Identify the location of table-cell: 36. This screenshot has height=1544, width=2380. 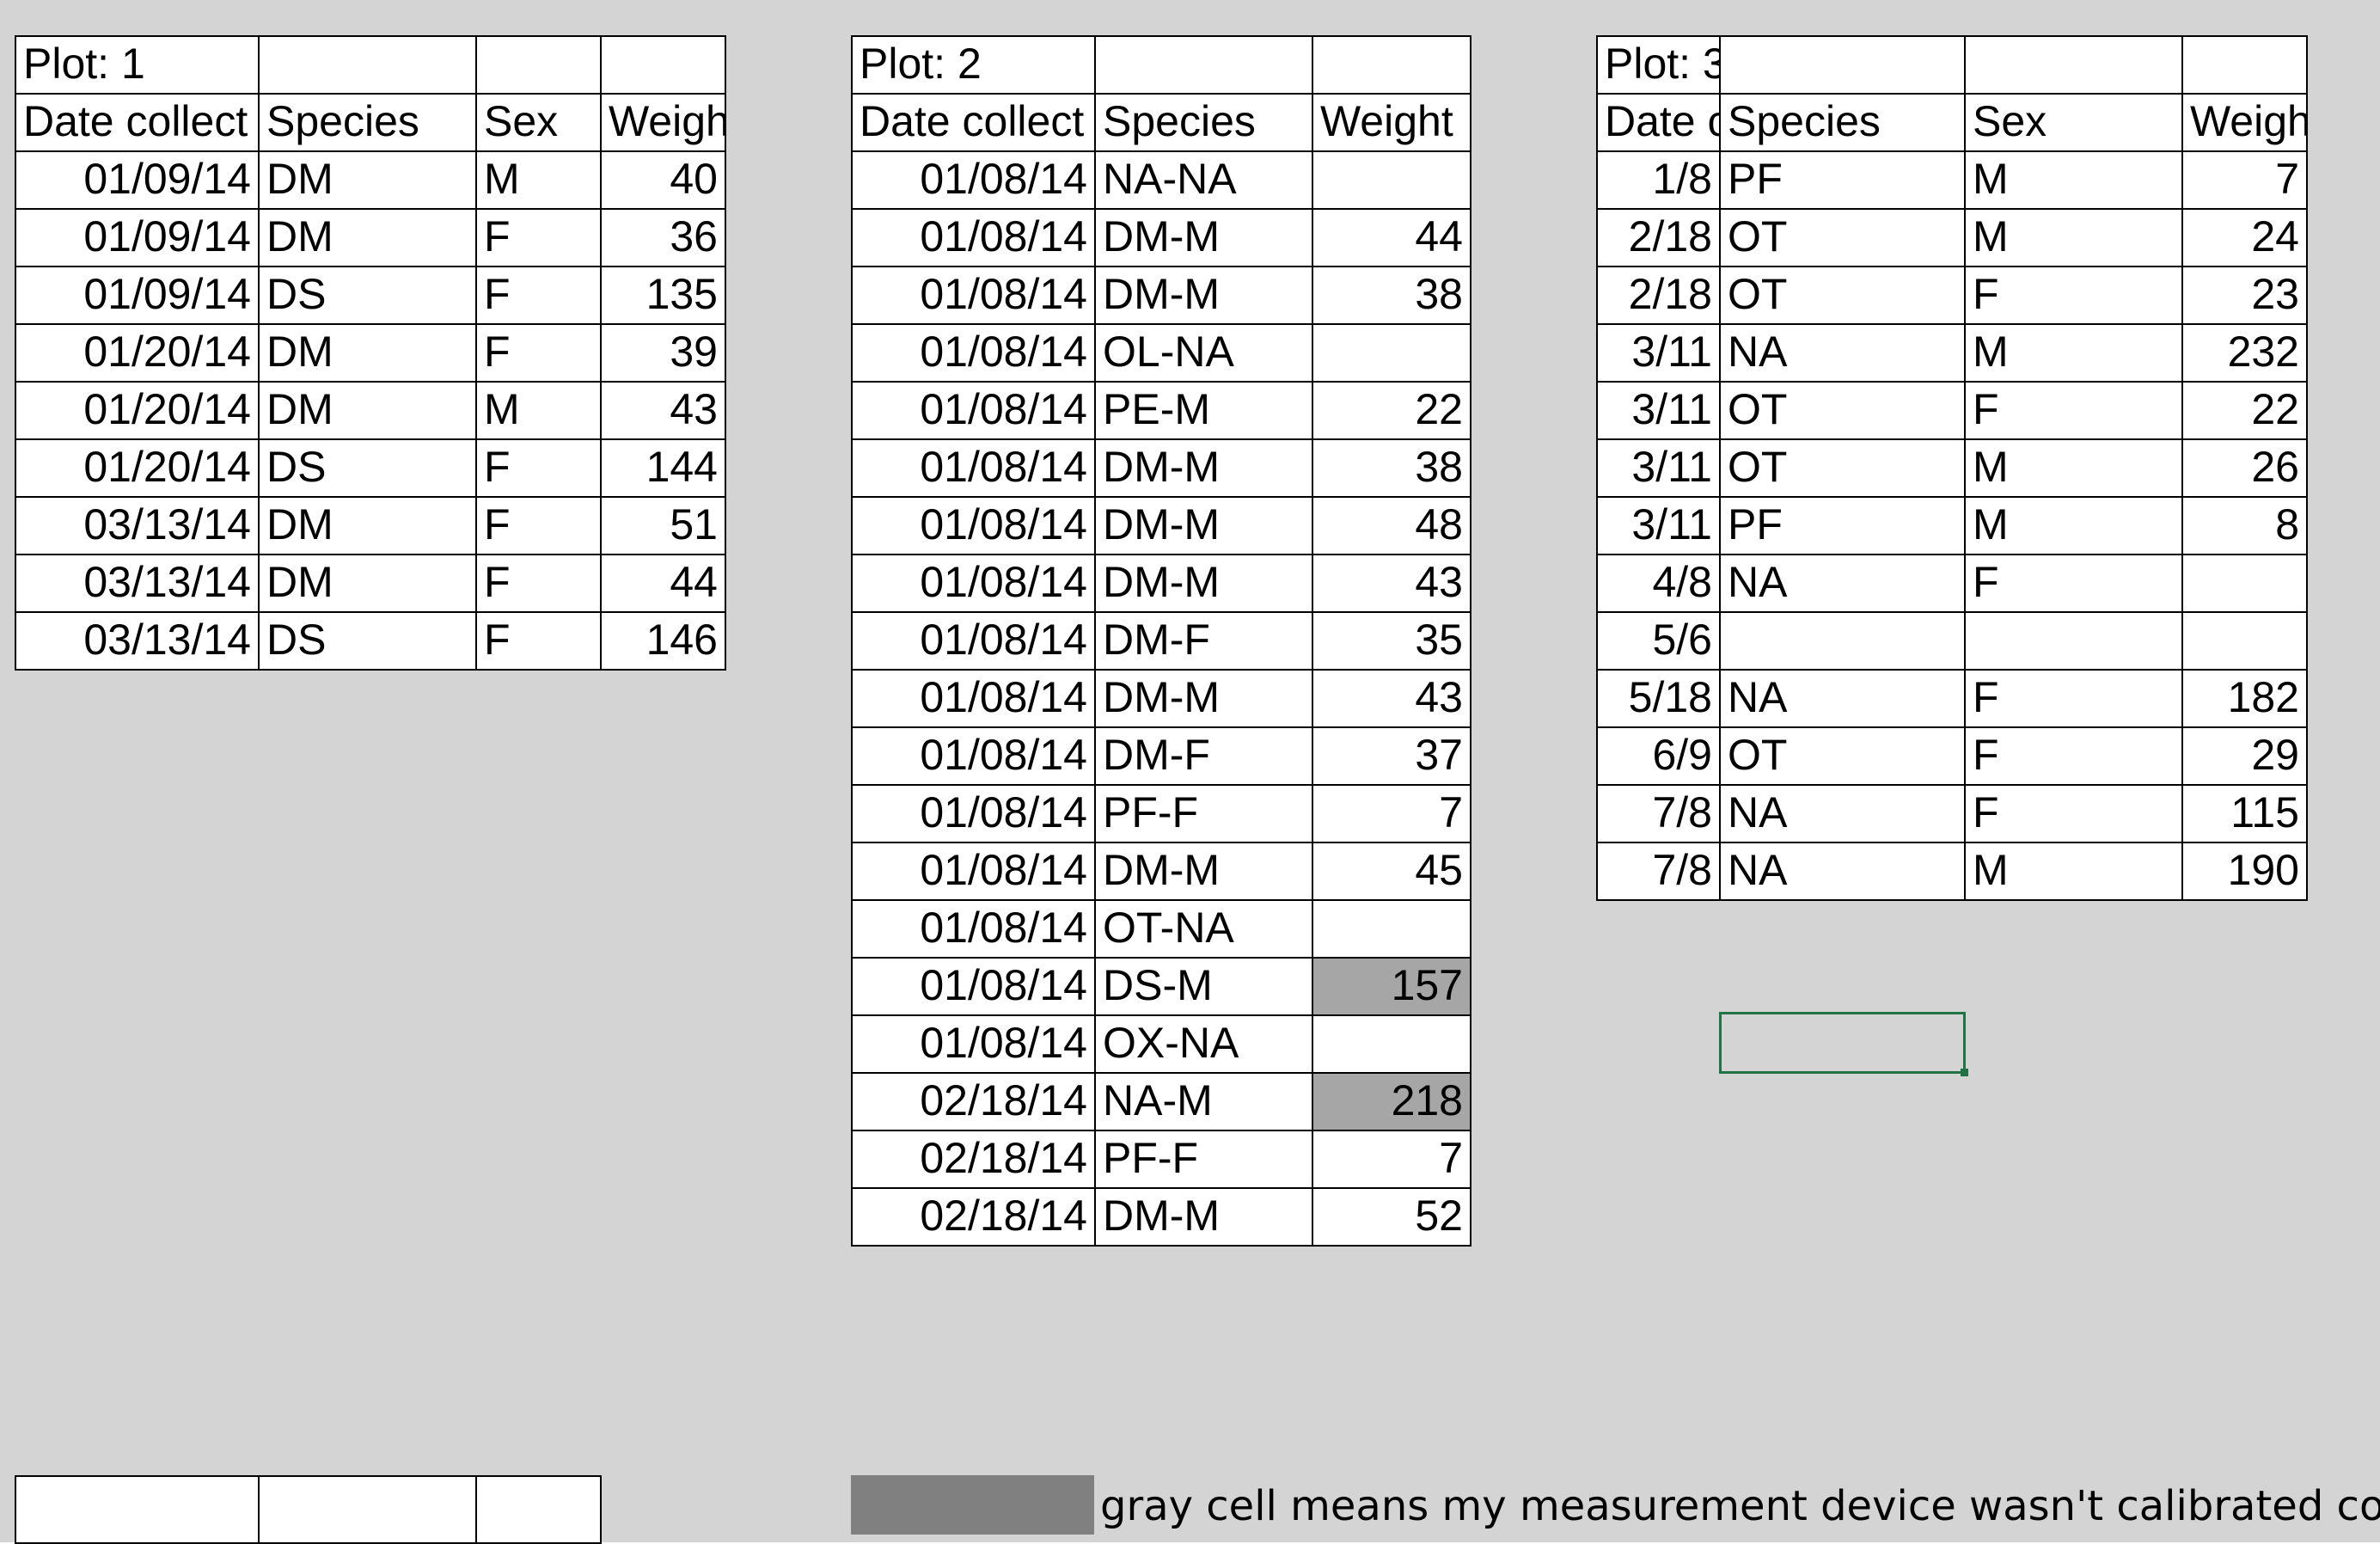
(663, 237).